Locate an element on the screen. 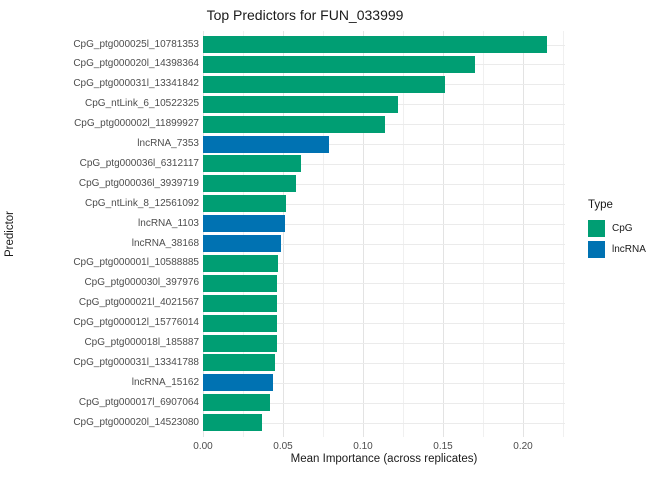  y-tick-label: CpG_ptg000030l_397976 is located at coordinates (141, 283).